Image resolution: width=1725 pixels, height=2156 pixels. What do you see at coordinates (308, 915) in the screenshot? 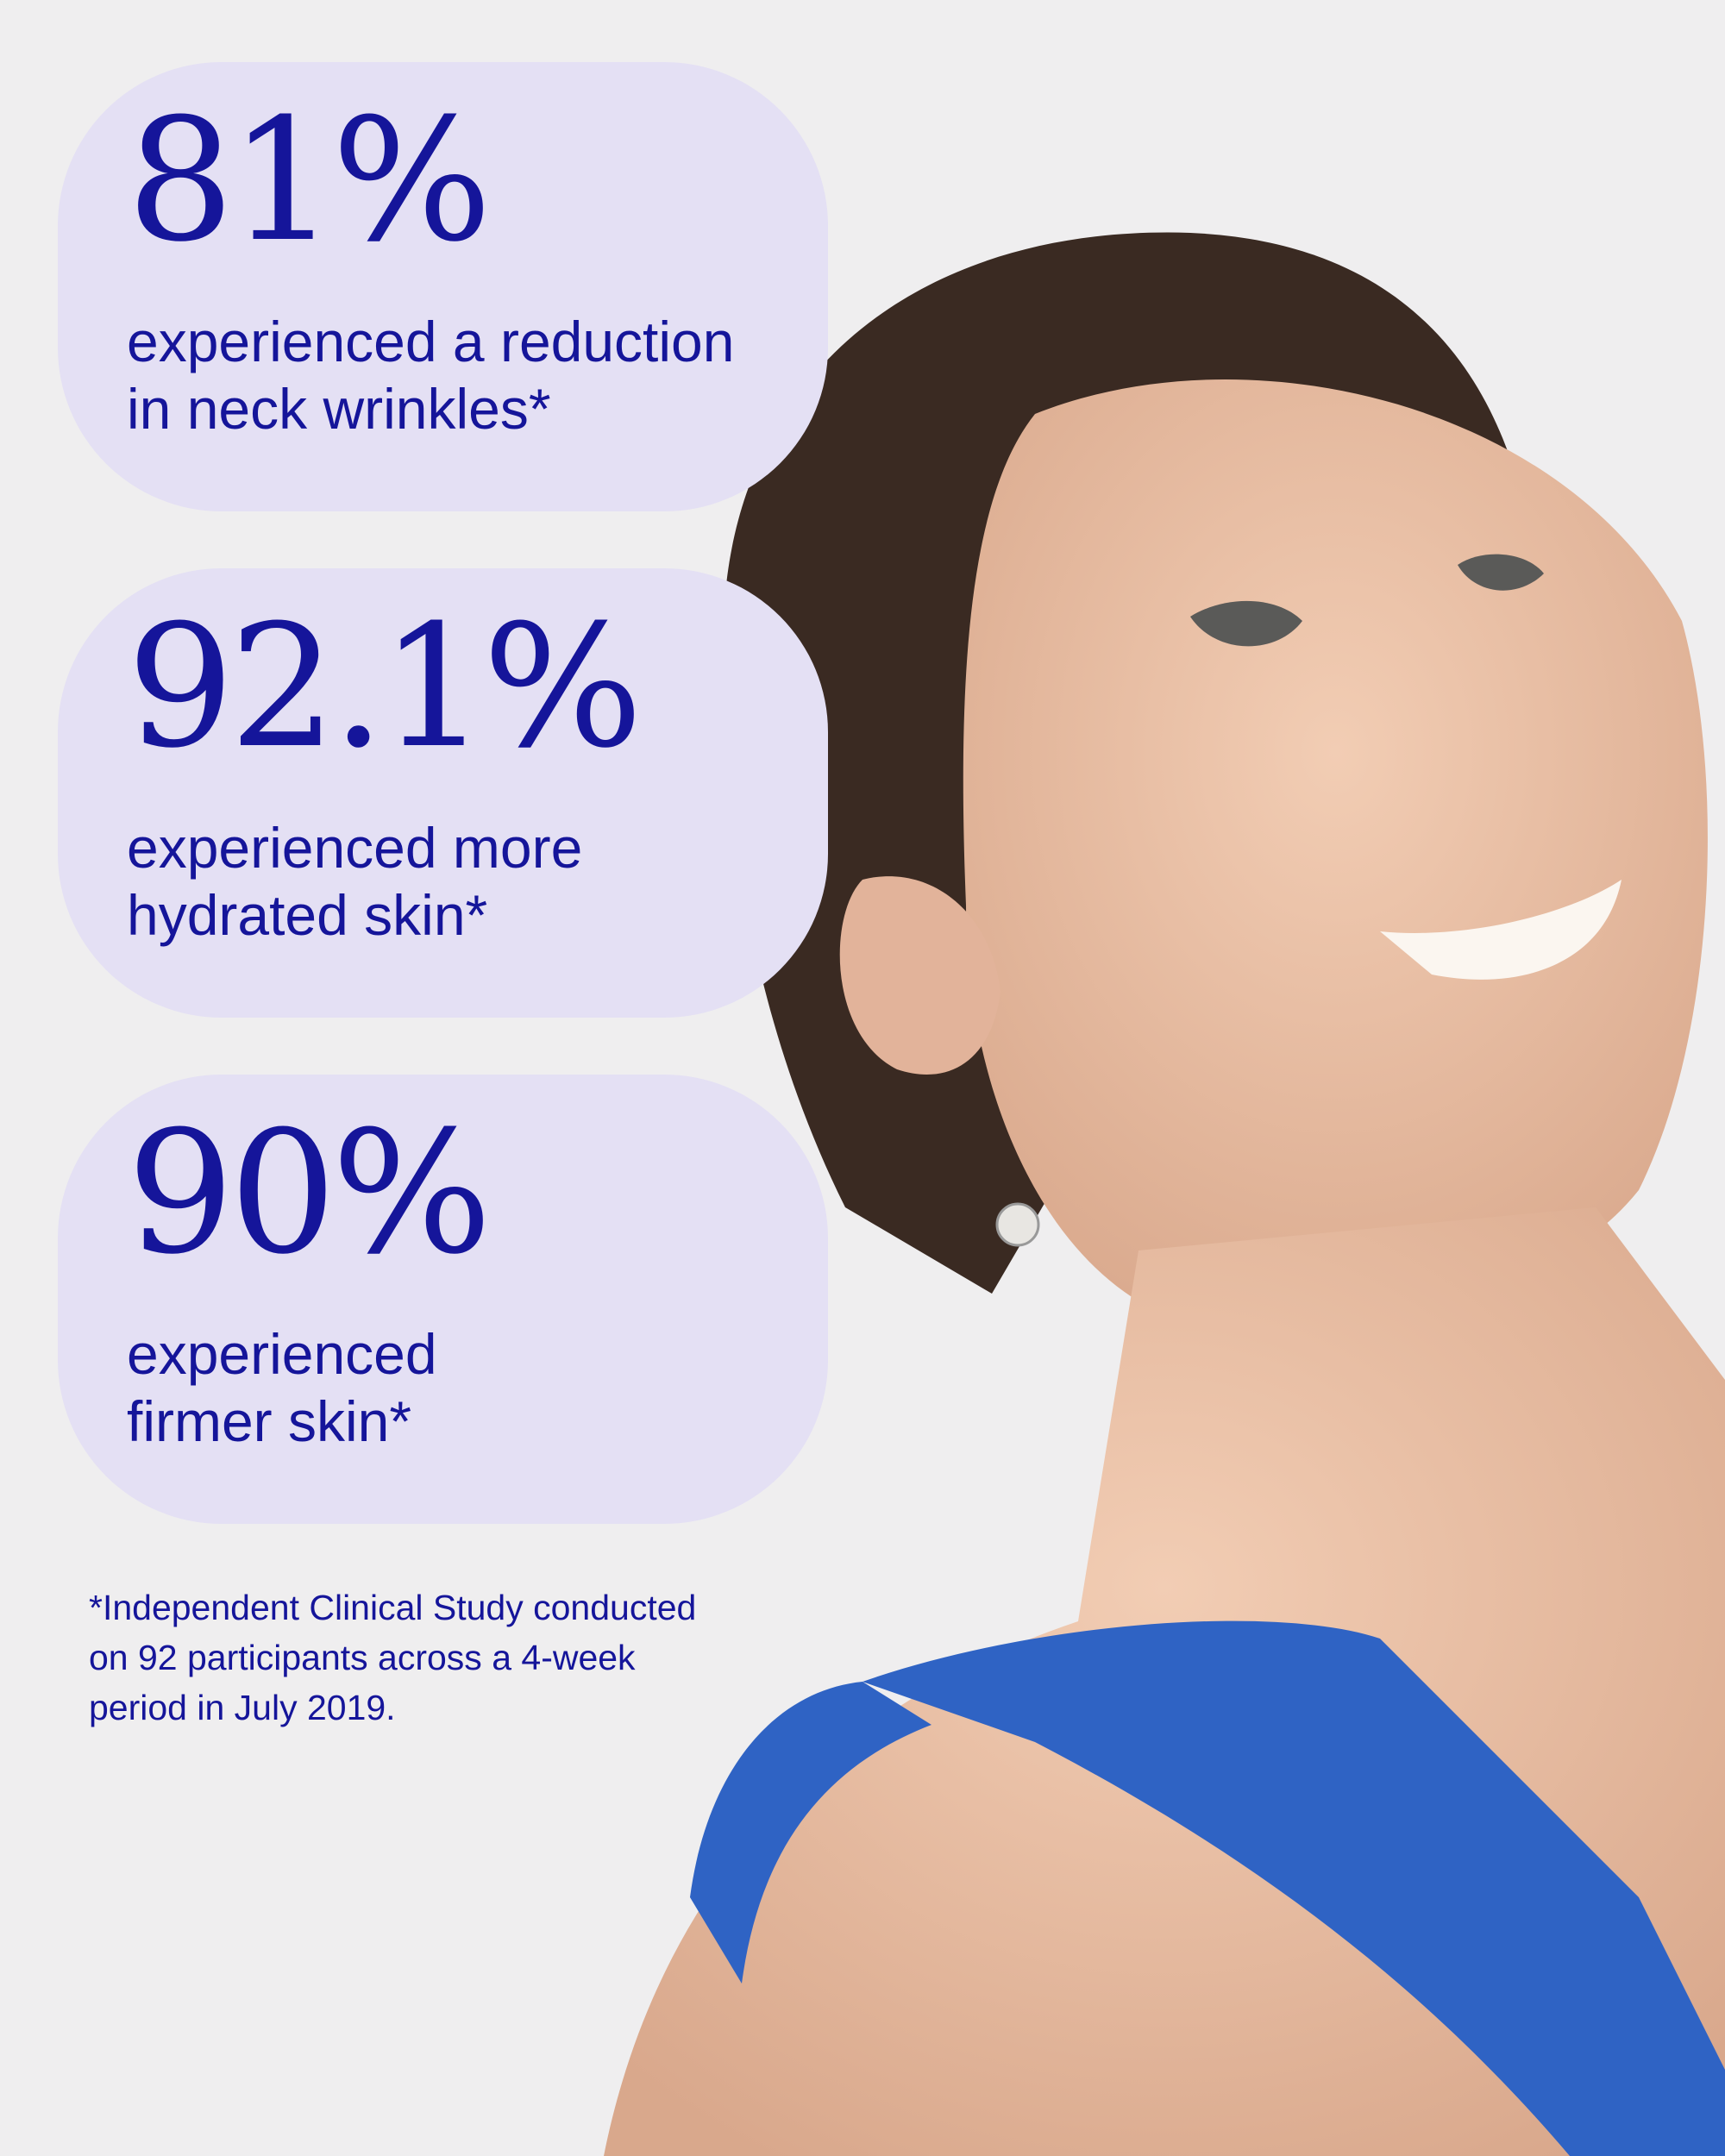
I see `description-line: hydrated skin*` at bounding box center [308, 915].